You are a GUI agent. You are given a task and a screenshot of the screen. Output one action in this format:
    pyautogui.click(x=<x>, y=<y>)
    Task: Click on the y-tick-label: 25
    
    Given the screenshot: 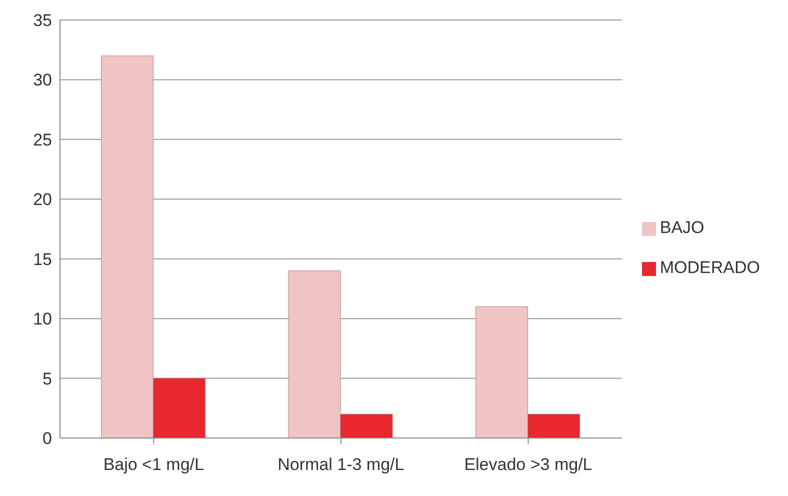 What is the action you would take?
    pyautogui.click(x=42, y=140)
    